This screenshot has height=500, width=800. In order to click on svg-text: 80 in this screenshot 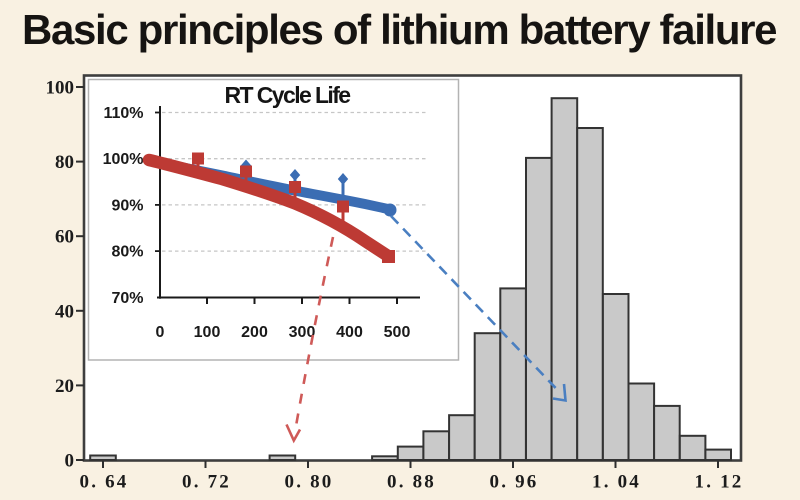, I will do `click(64, 162)`.